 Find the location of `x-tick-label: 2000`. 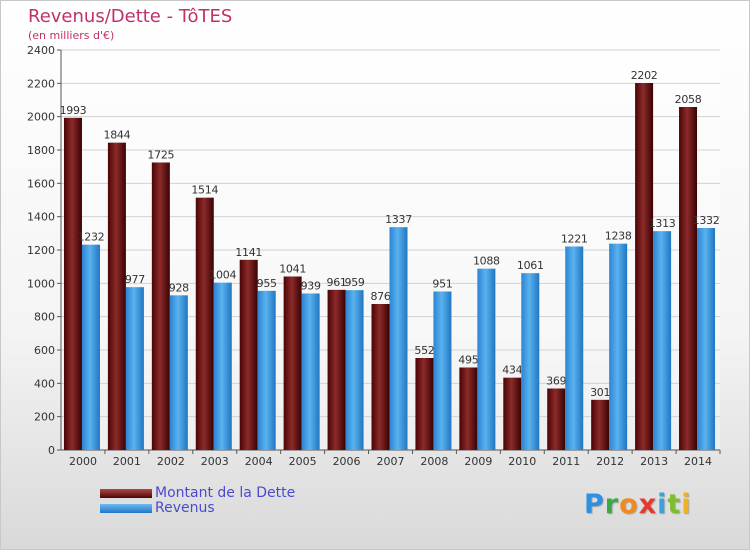

x-tick-label: 2000 is located at coordinates (83, 461).